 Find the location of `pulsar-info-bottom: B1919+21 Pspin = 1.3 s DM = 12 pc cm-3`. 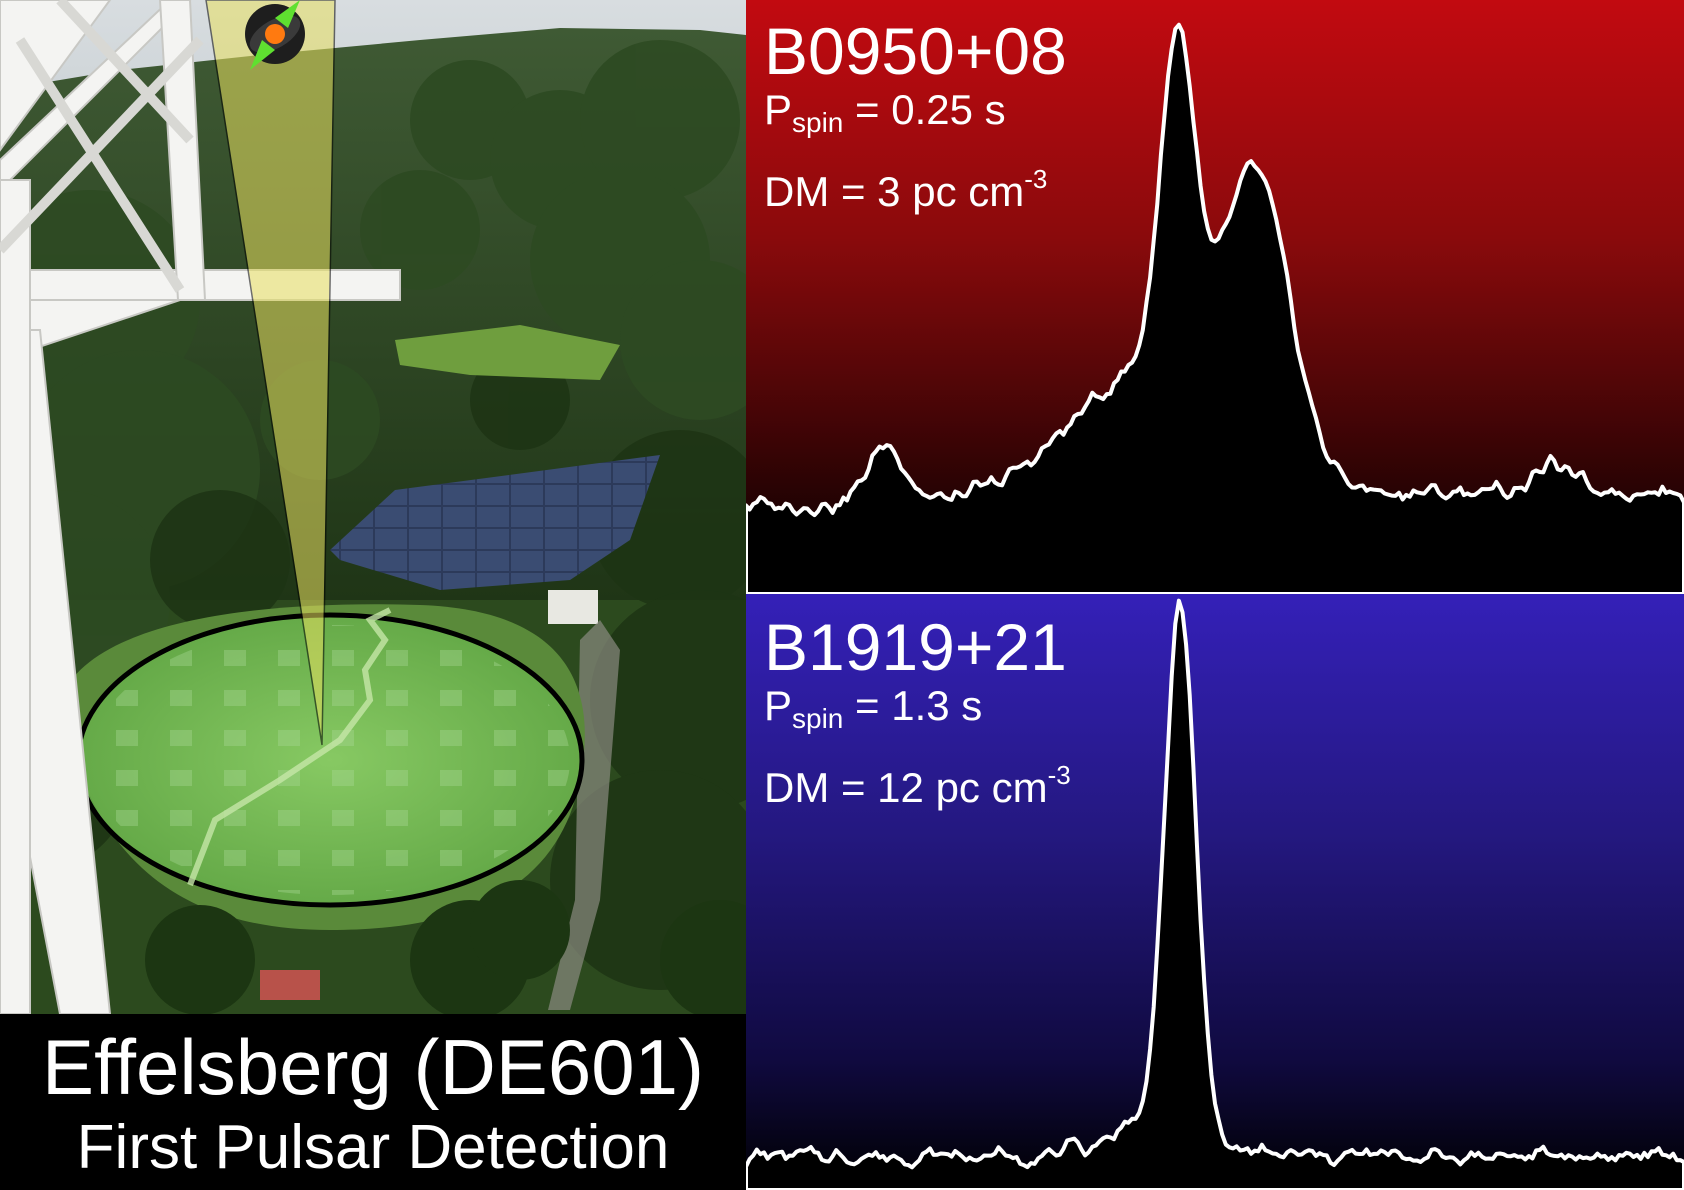

pulsar-info-bottom: B1919+21 Pspin = 1.3 s DM = 12 pc cm-3 is located at coordinates (917, 712).